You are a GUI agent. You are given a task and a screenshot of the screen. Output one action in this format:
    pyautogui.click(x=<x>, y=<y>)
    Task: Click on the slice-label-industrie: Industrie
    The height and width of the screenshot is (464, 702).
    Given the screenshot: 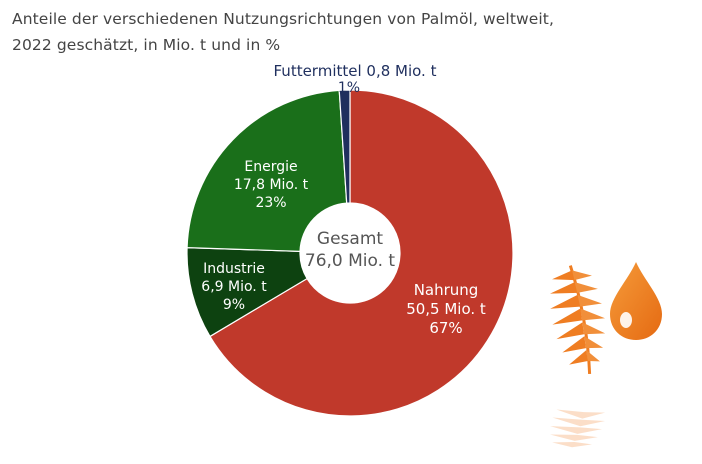 What is the action you would take?
    pyautogui.click(x=234, y=269)
    